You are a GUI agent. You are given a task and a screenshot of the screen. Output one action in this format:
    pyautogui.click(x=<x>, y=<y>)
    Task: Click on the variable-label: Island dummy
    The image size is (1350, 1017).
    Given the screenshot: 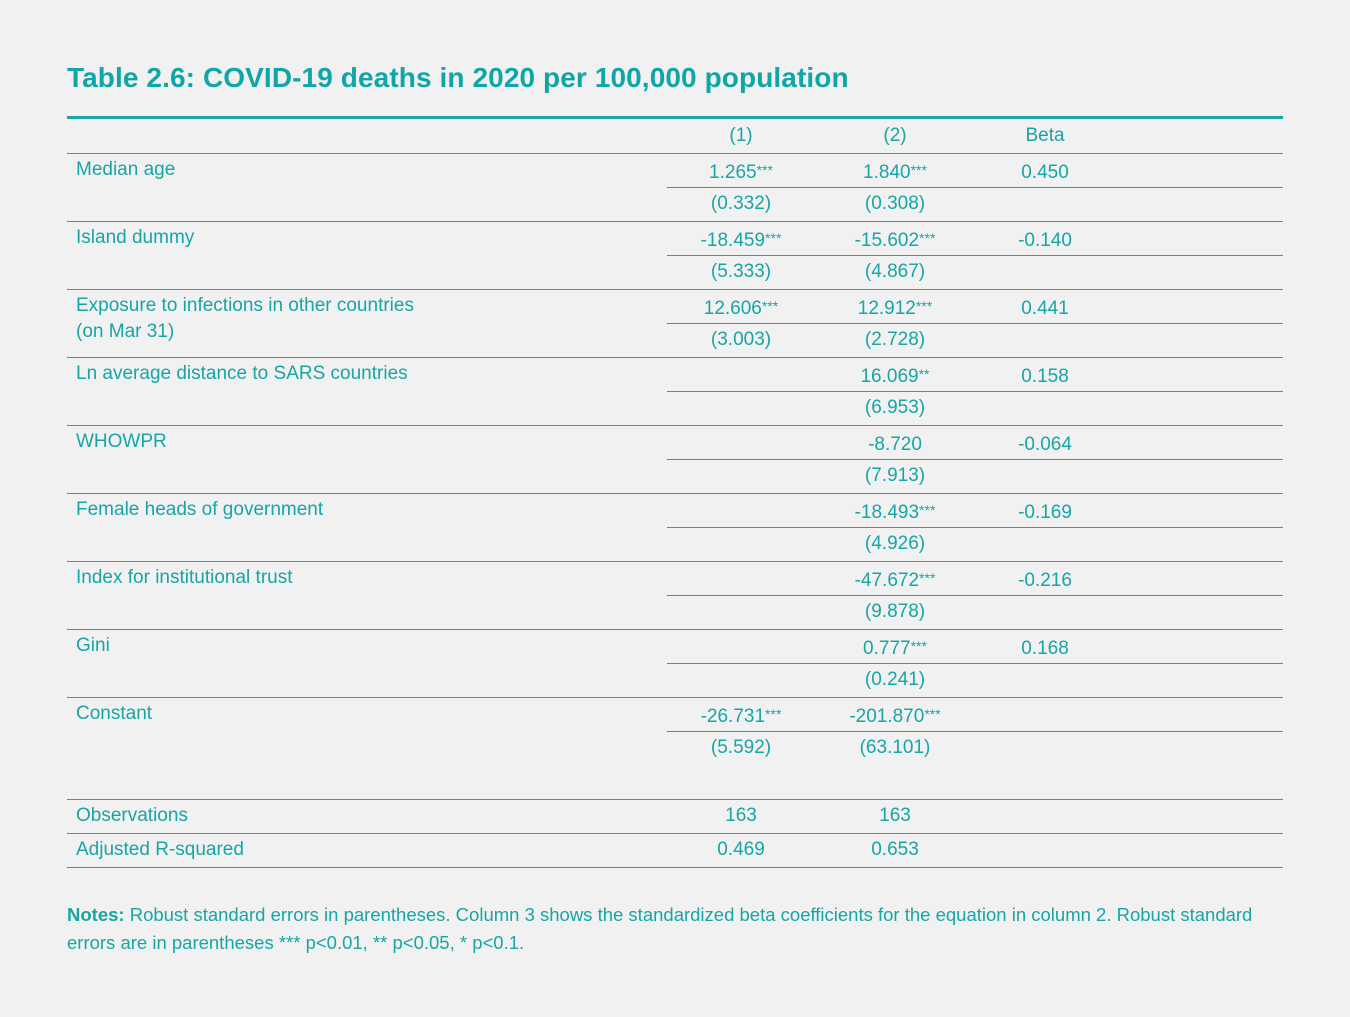 What is the action you would take?
    pyautogui.click(x=135, y=237)
    